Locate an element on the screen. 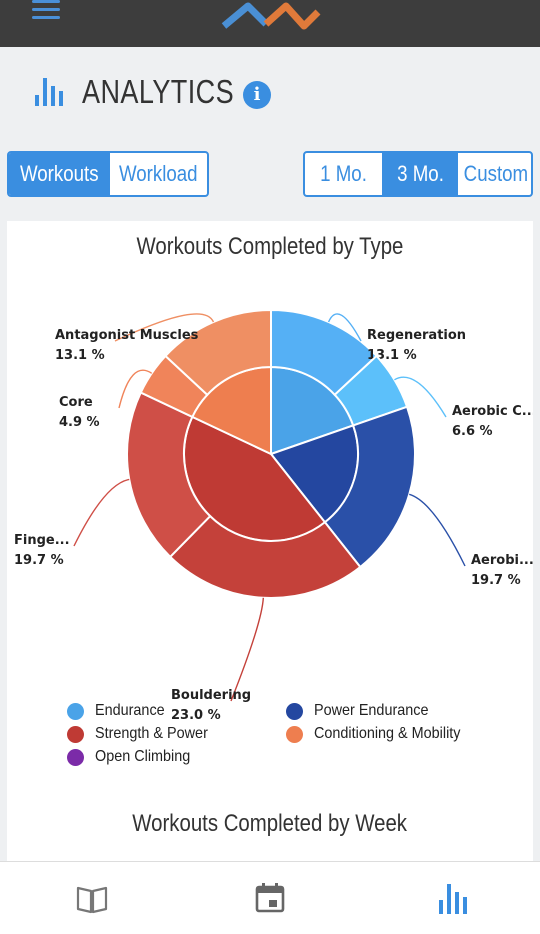  legend-item: Conditioning & Mobility is located at coordinates (381, 734).